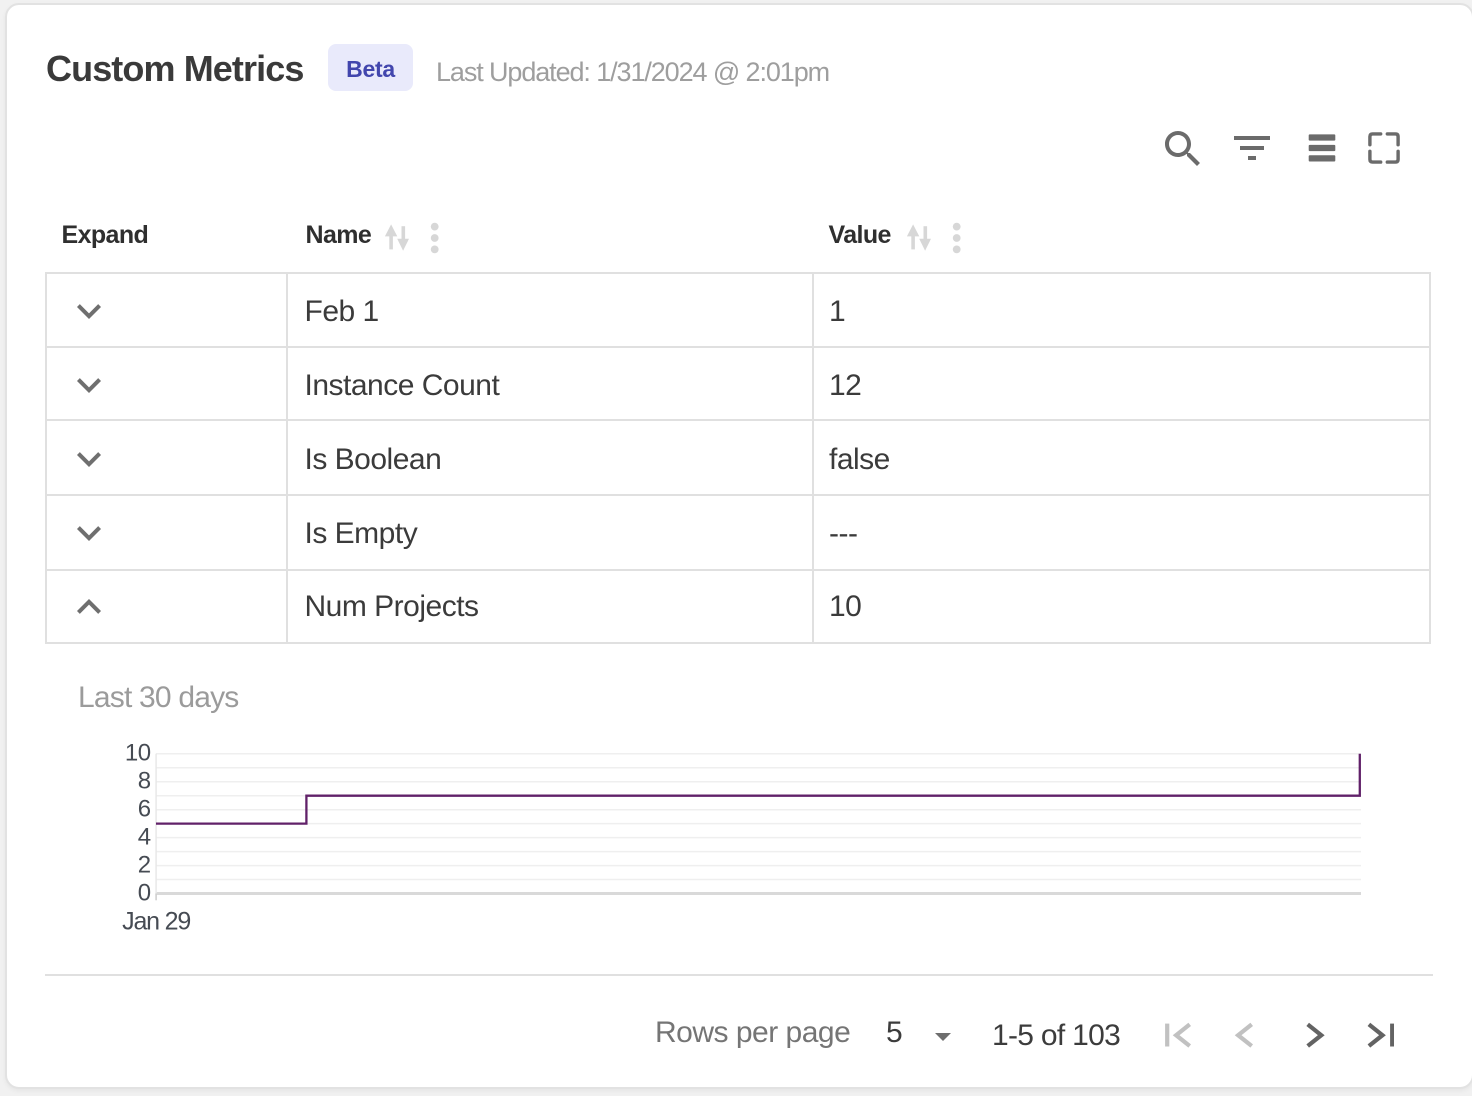 This screenshot has height=1096, width=1472. Describe the element at coordinates (138, 753) in the screenshot. I see `svg-text: 10` at that location.